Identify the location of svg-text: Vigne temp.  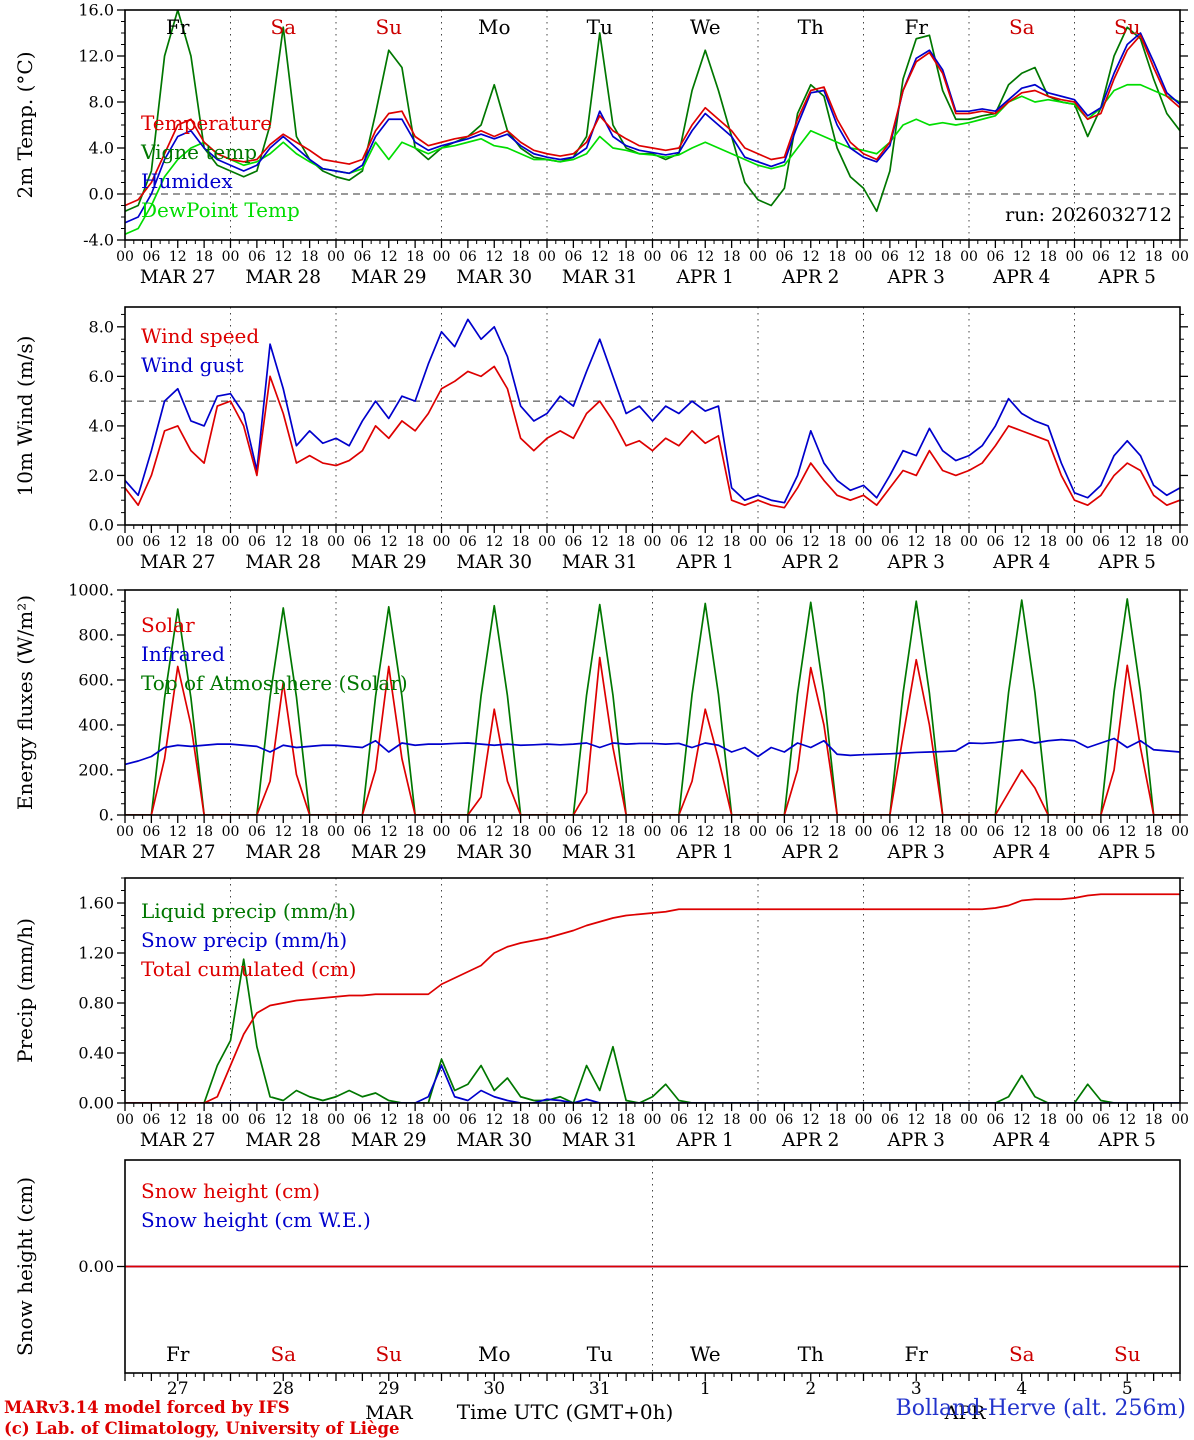
(198, 152).